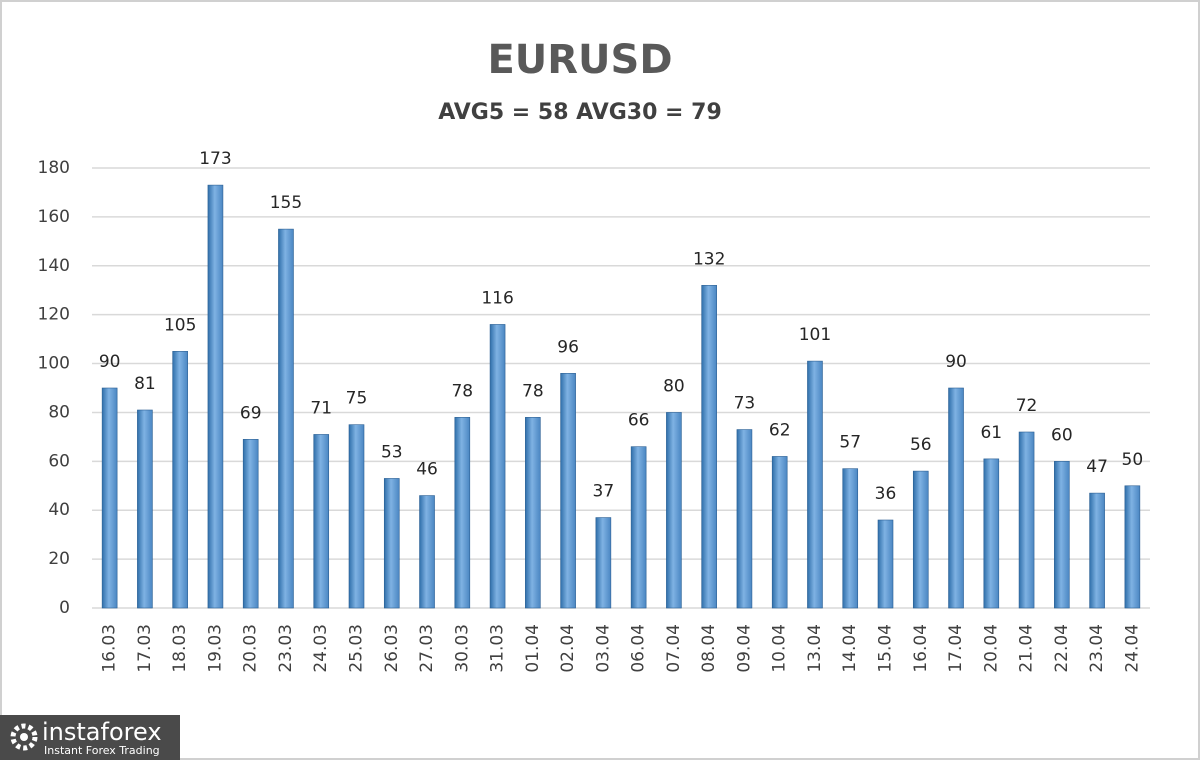  Describe the element at coordinates (1097, 467) in the screenshot. I see `value-label: 47` at that location.